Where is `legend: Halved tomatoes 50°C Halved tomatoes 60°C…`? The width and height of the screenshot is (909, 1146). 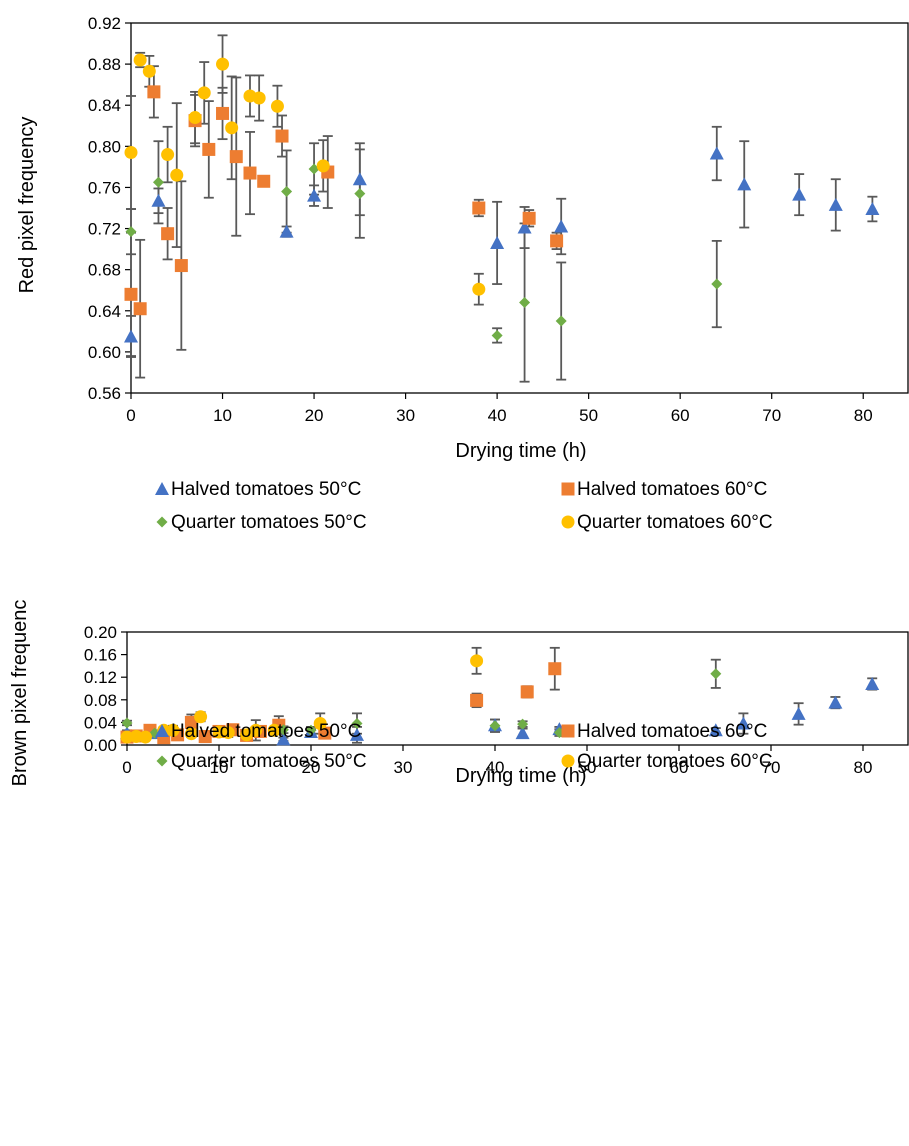 legend: Halved tomatoes 50°C Halved tomatoes 60°C… is located at coordinates (464, 506).